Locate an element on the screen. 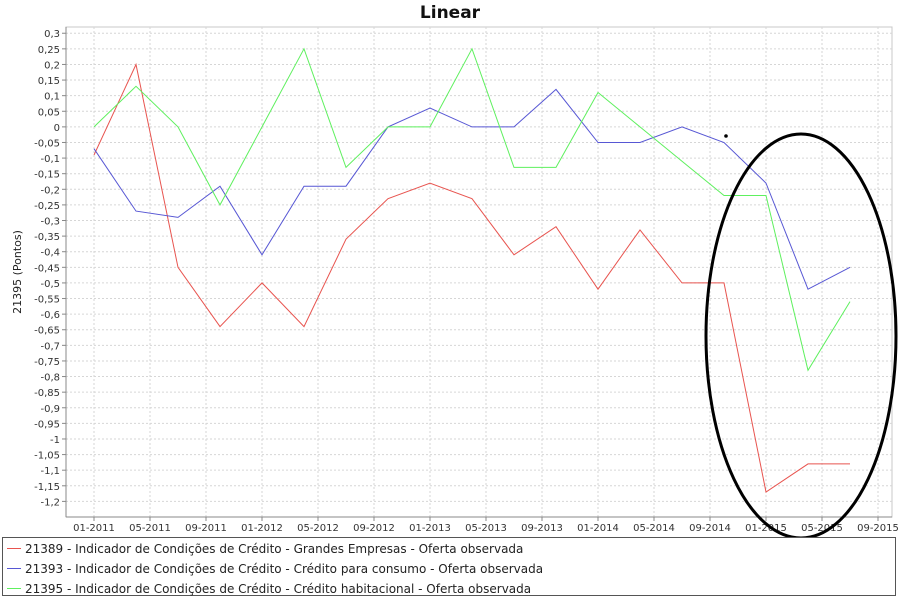  y-tick-label: 0,3 is located at coordinates (52, 34).